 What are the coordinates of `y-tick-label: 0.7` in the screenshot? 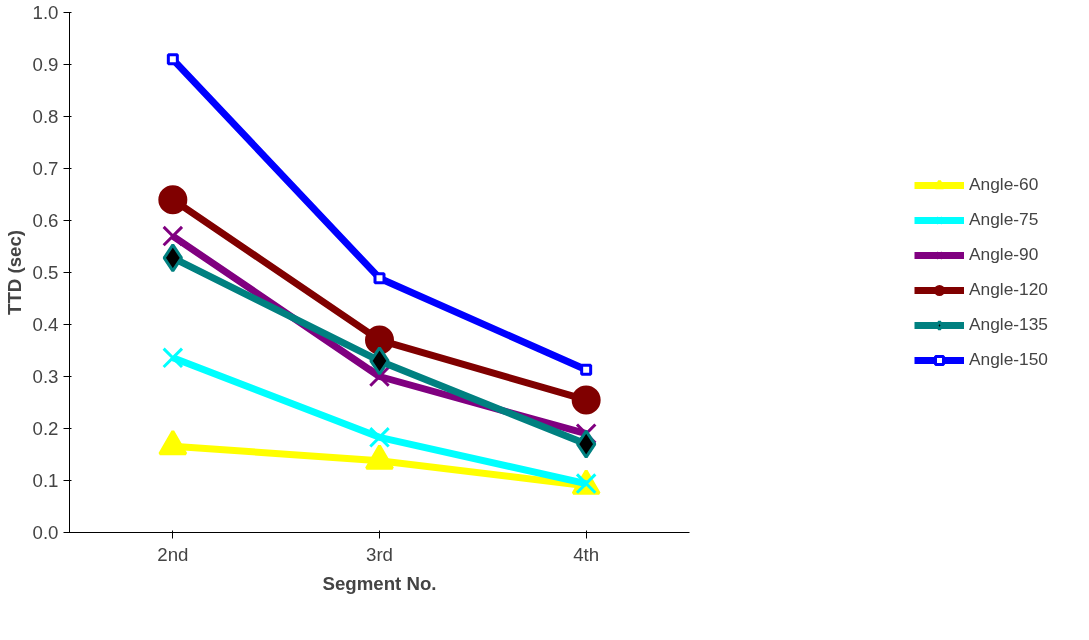 It's located at (45, 168).